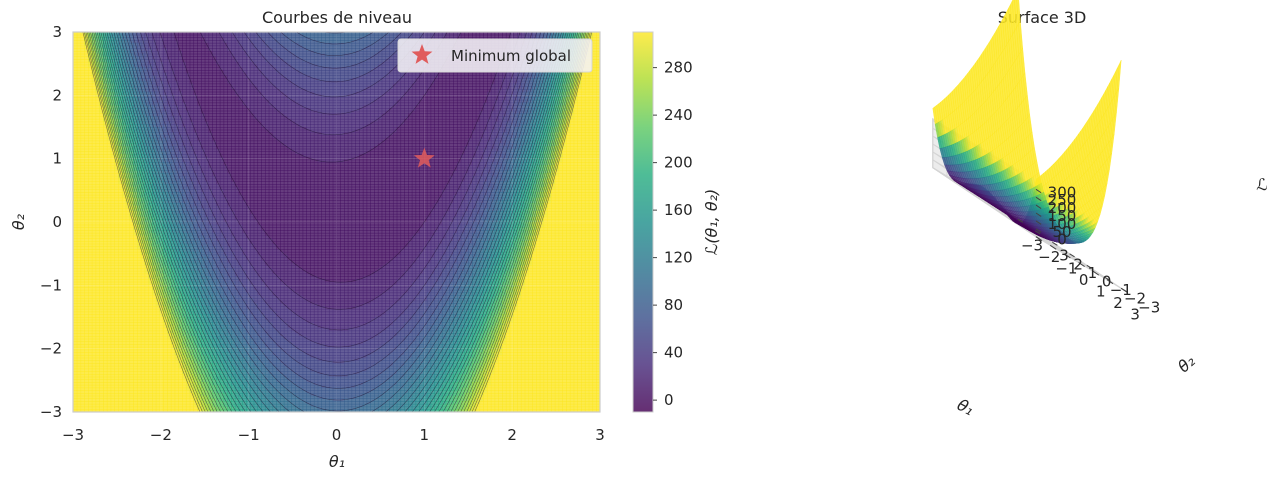  Describe the element at coordinates (711, 222) in the screenshot. I see `colorbar-label: ℒ(θ₁, θ₂)` at that location.